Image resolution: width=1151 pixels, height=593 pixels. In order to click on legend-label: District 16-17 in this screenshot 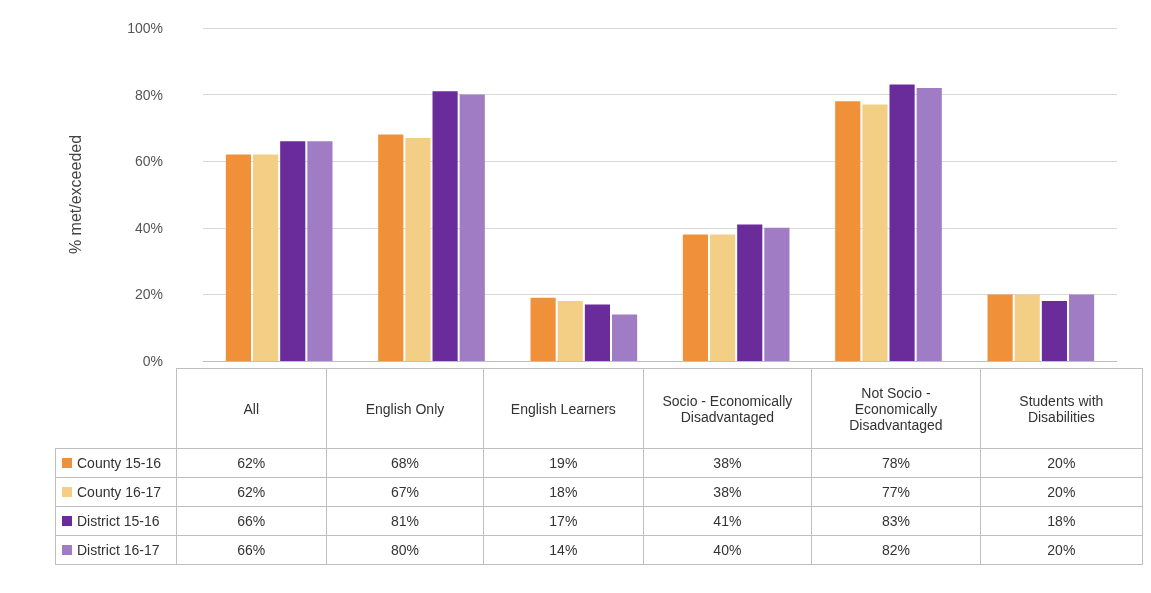, I will do `click(116, 550)`.